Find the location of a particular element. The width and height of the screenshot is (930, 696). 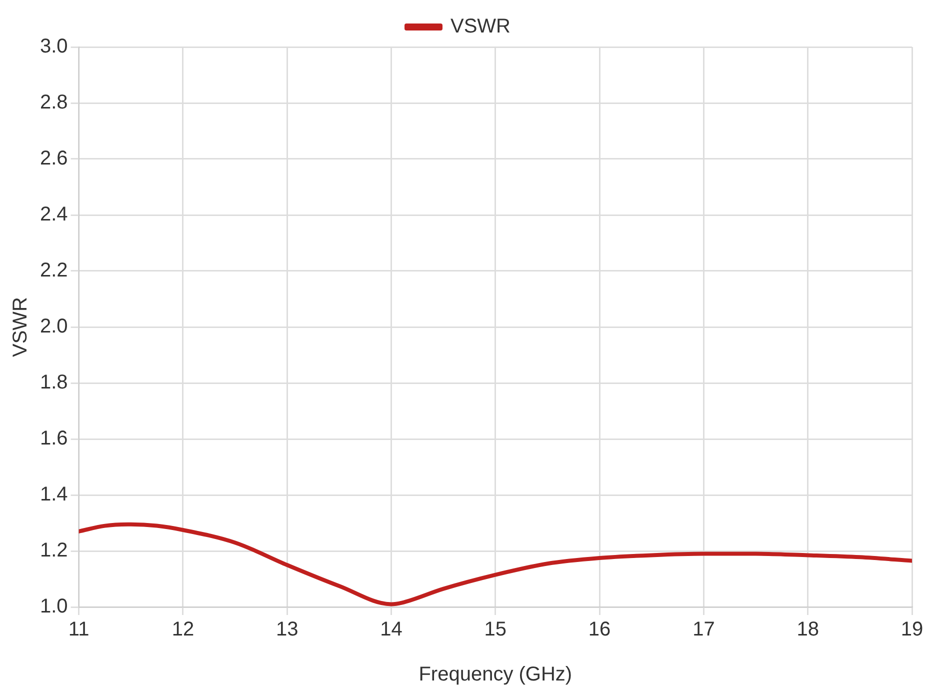

y-tick-label: 2.4 is located at coordinates (54, 215).